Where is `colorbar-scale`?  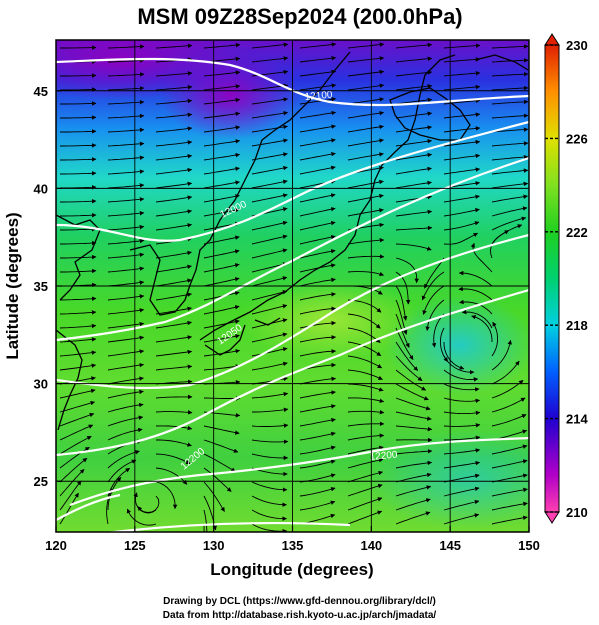
colorbar-scale is located at coordinates (552, 278).